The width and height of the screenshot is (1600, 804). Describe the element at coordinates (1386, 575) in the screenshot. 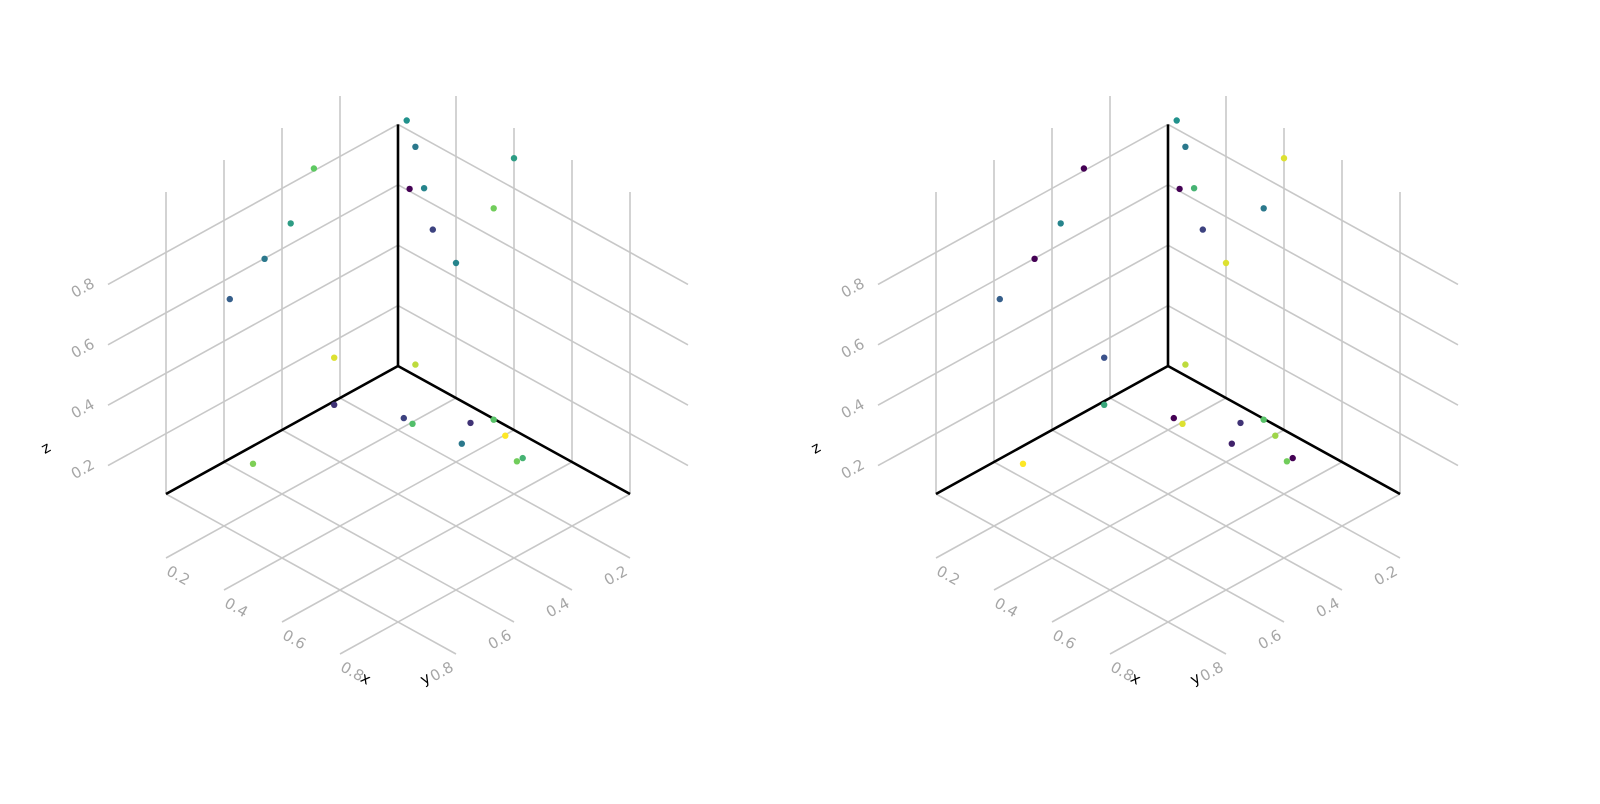

I see `y-tick-label: 0.2` at that location.